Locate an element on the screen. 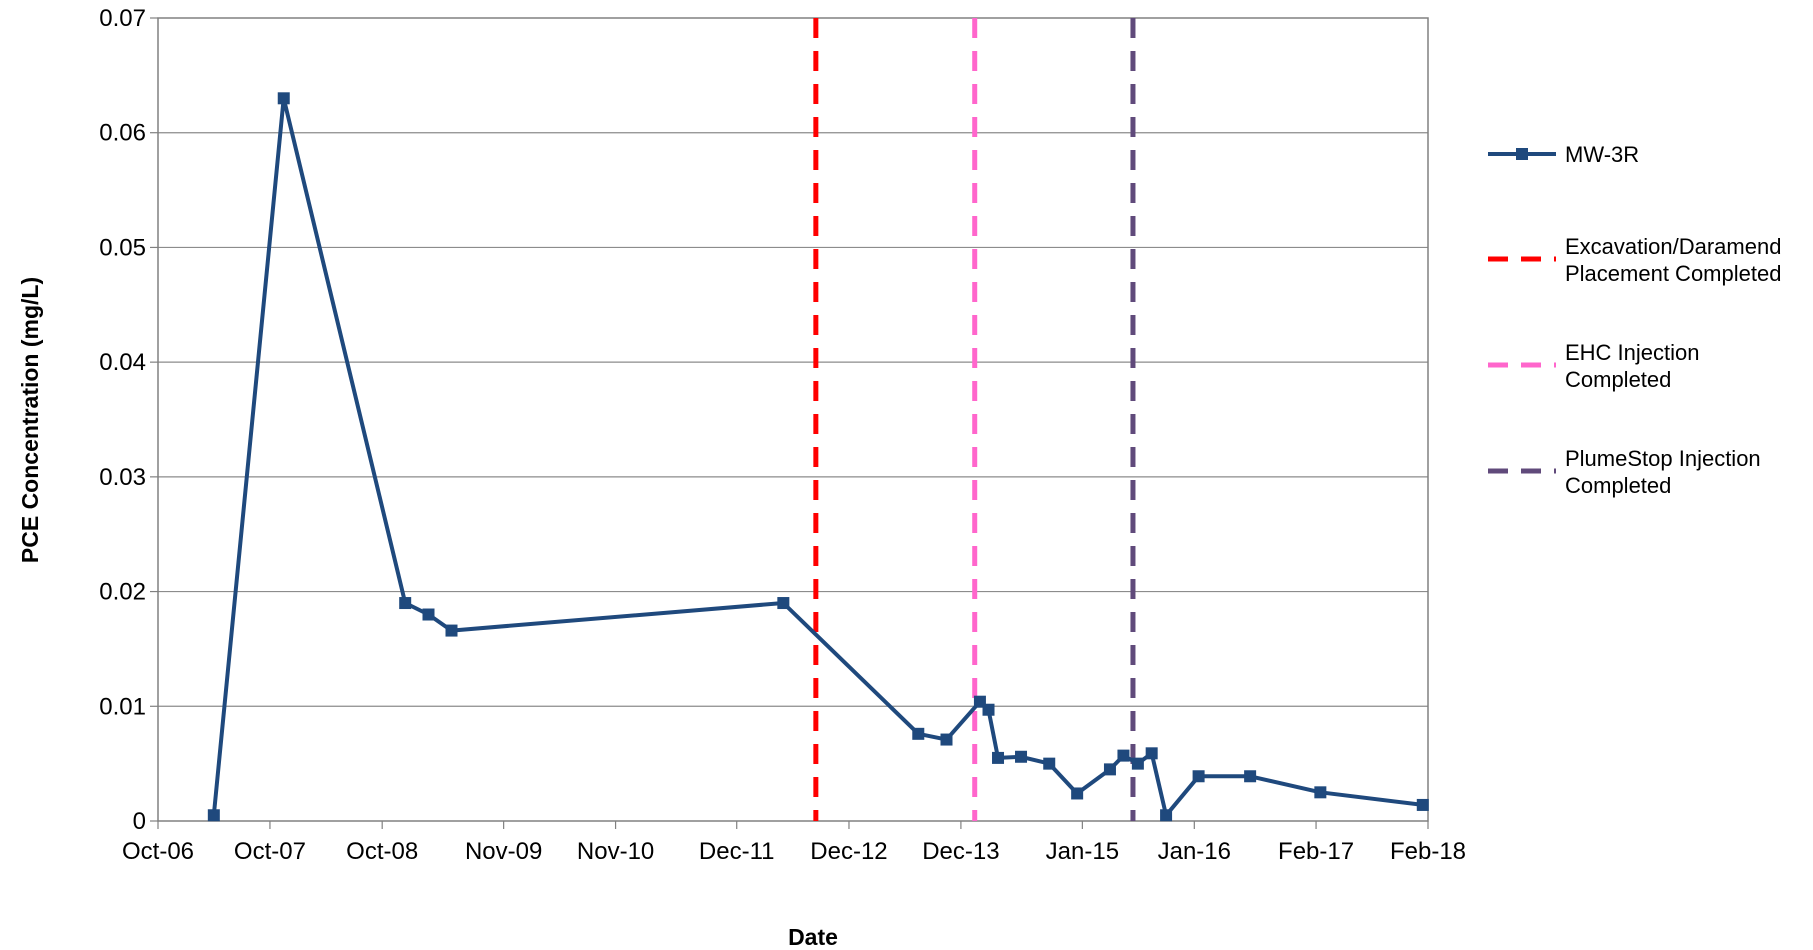 The width and height of the screenshot is (1813, 950). x-tick-label: Feb-18 is located at coordinates (1428, 851).